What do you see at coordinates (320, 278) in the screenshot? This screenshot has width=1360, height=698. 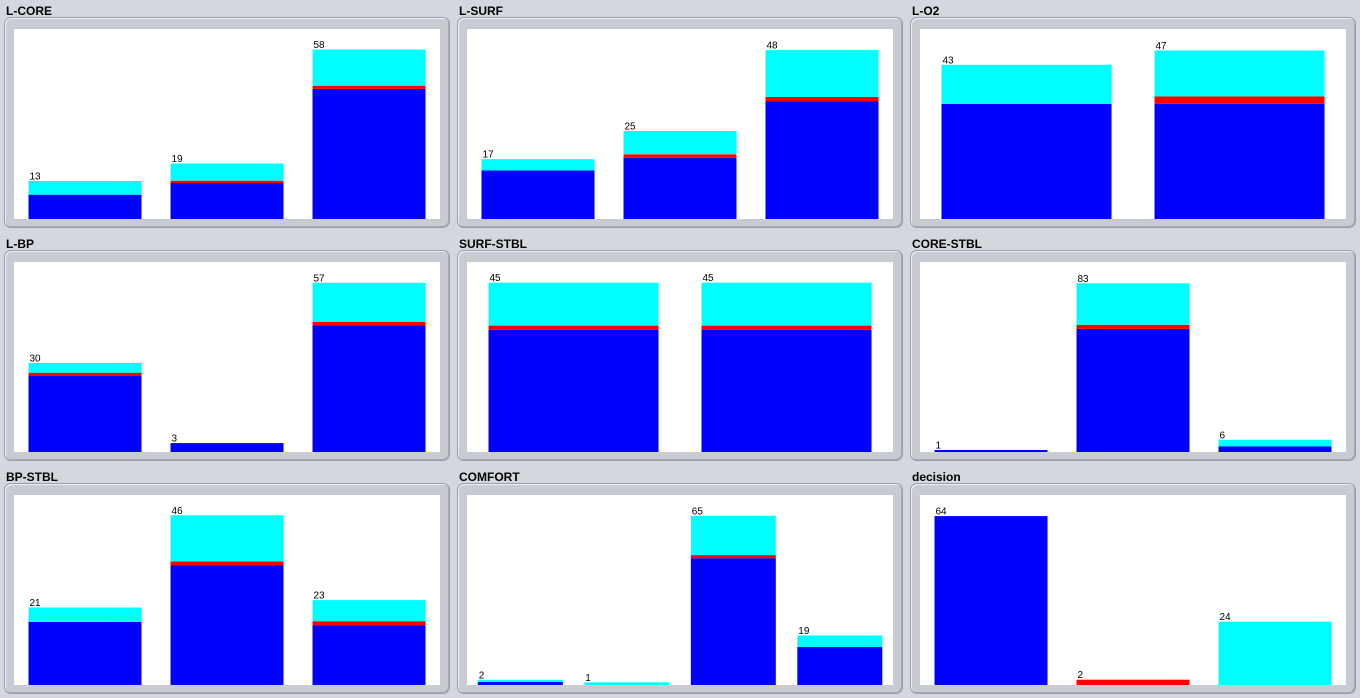 I see `bar-value-label: 57` at bounding box center [320, 278].